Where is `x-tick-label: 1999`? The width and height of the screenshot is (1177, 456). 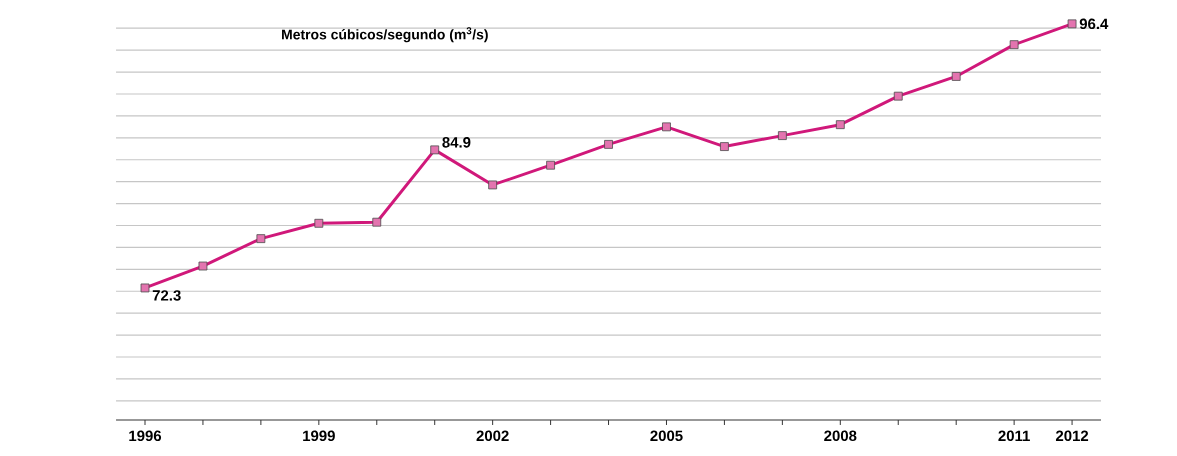 x-tick-label: 1999 is located at coordinates (319, 436).